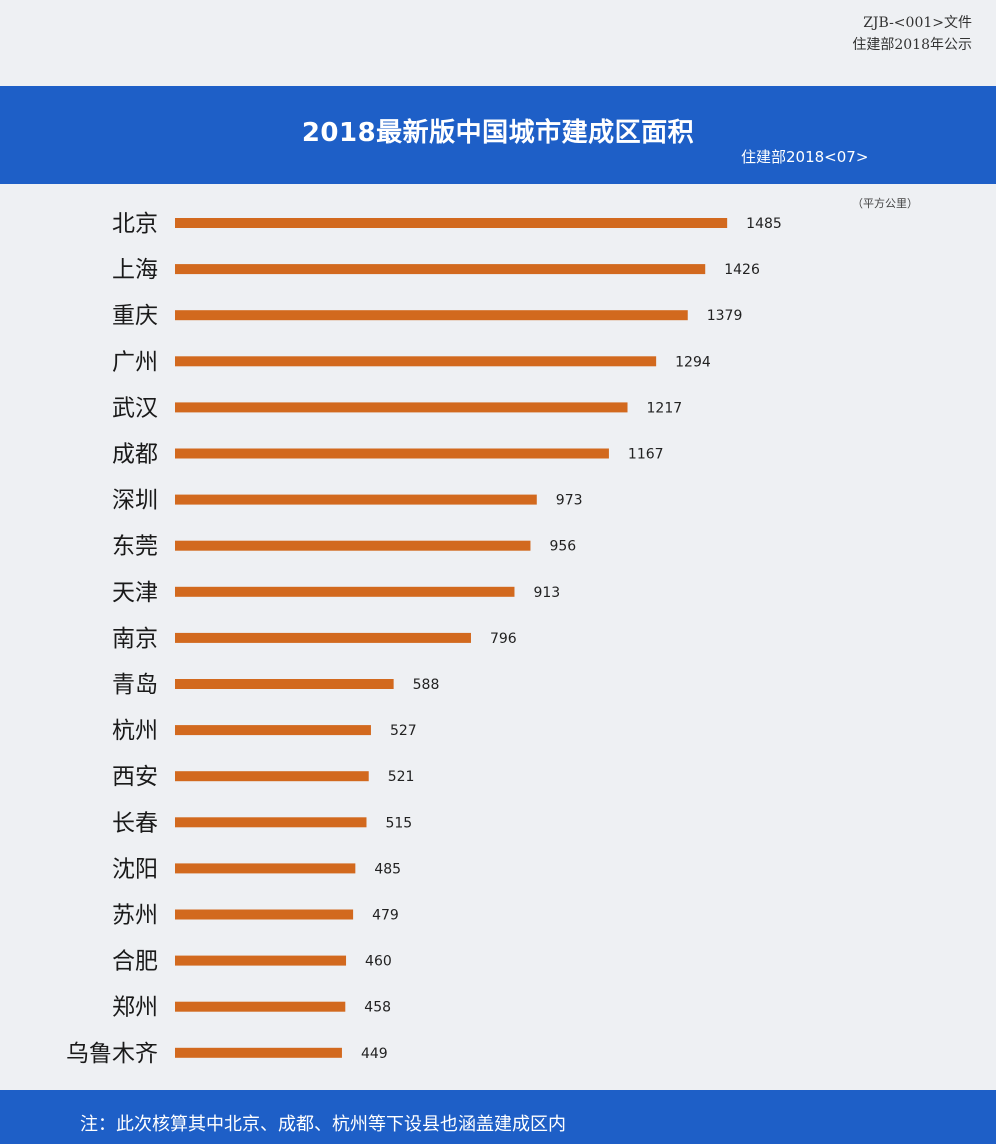  What do you see at coordinates (665, 408) in the screenshot?
I see `value-label: 1217` at bounding box center [665, 408].